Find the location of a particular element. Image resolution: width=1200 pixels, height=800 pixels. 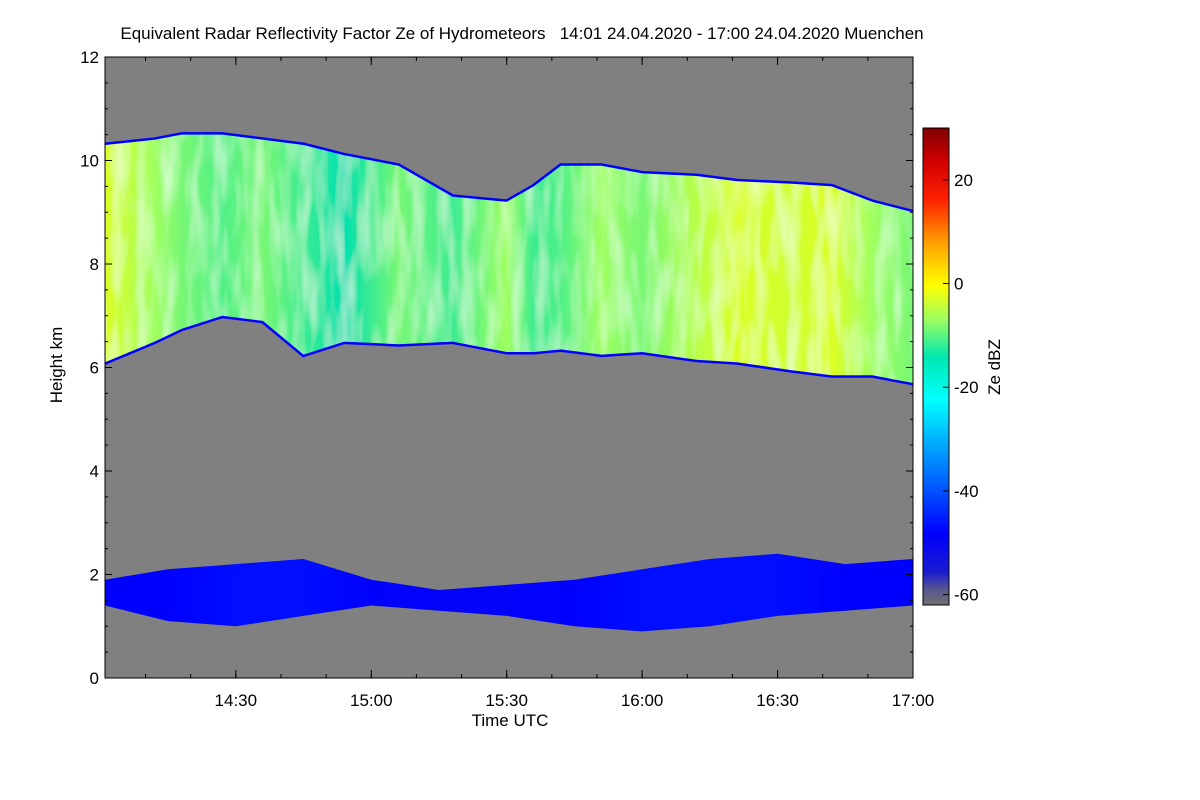

x-tick-label: 15:00 is located at coordinates (371, 700).